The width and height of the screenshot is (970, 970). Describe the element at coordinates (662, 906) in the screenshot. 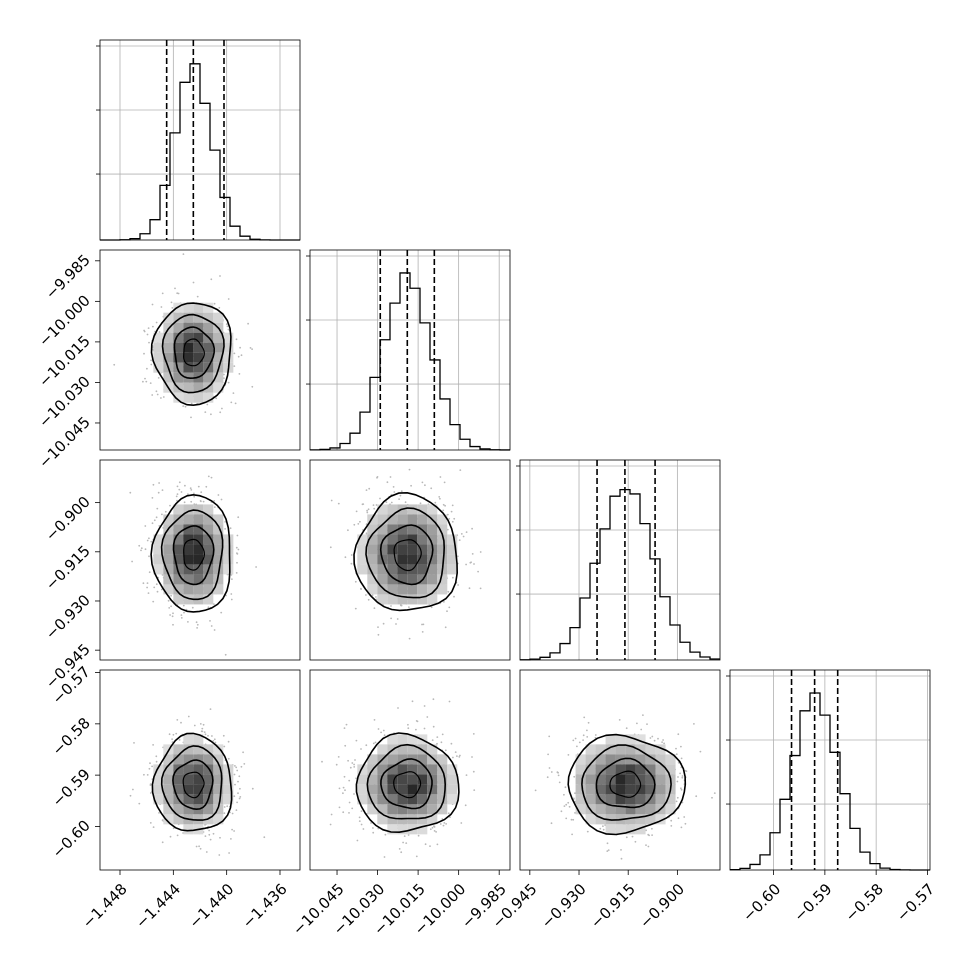

I see `x-tick-label-2-3: −0.900` at that location.